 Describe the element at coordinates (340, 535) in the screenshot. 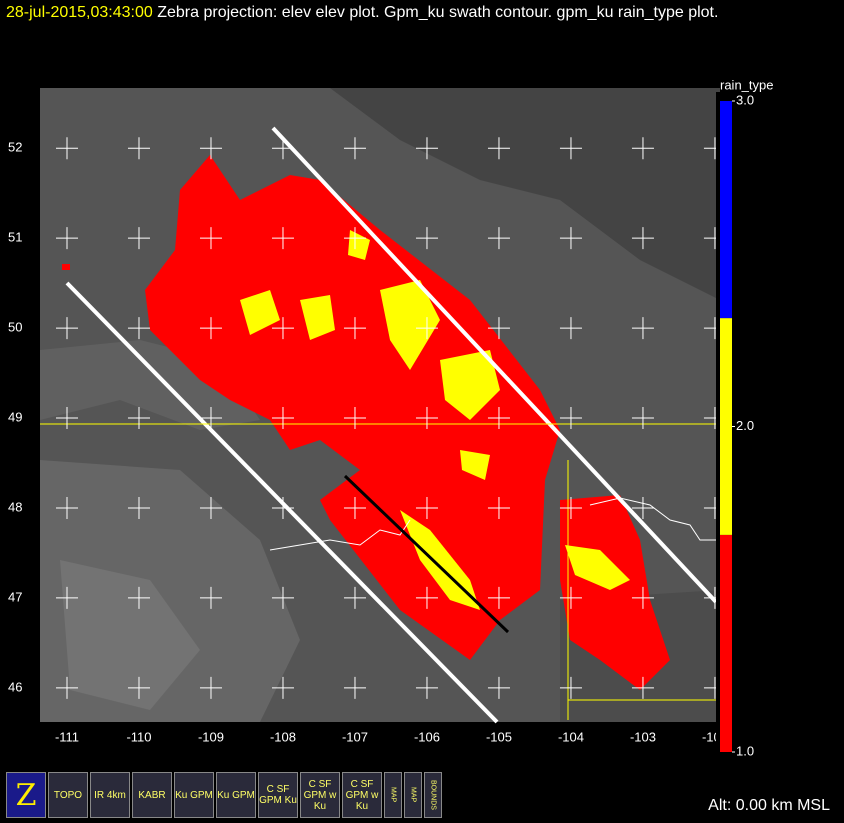

I see `river` at that location.